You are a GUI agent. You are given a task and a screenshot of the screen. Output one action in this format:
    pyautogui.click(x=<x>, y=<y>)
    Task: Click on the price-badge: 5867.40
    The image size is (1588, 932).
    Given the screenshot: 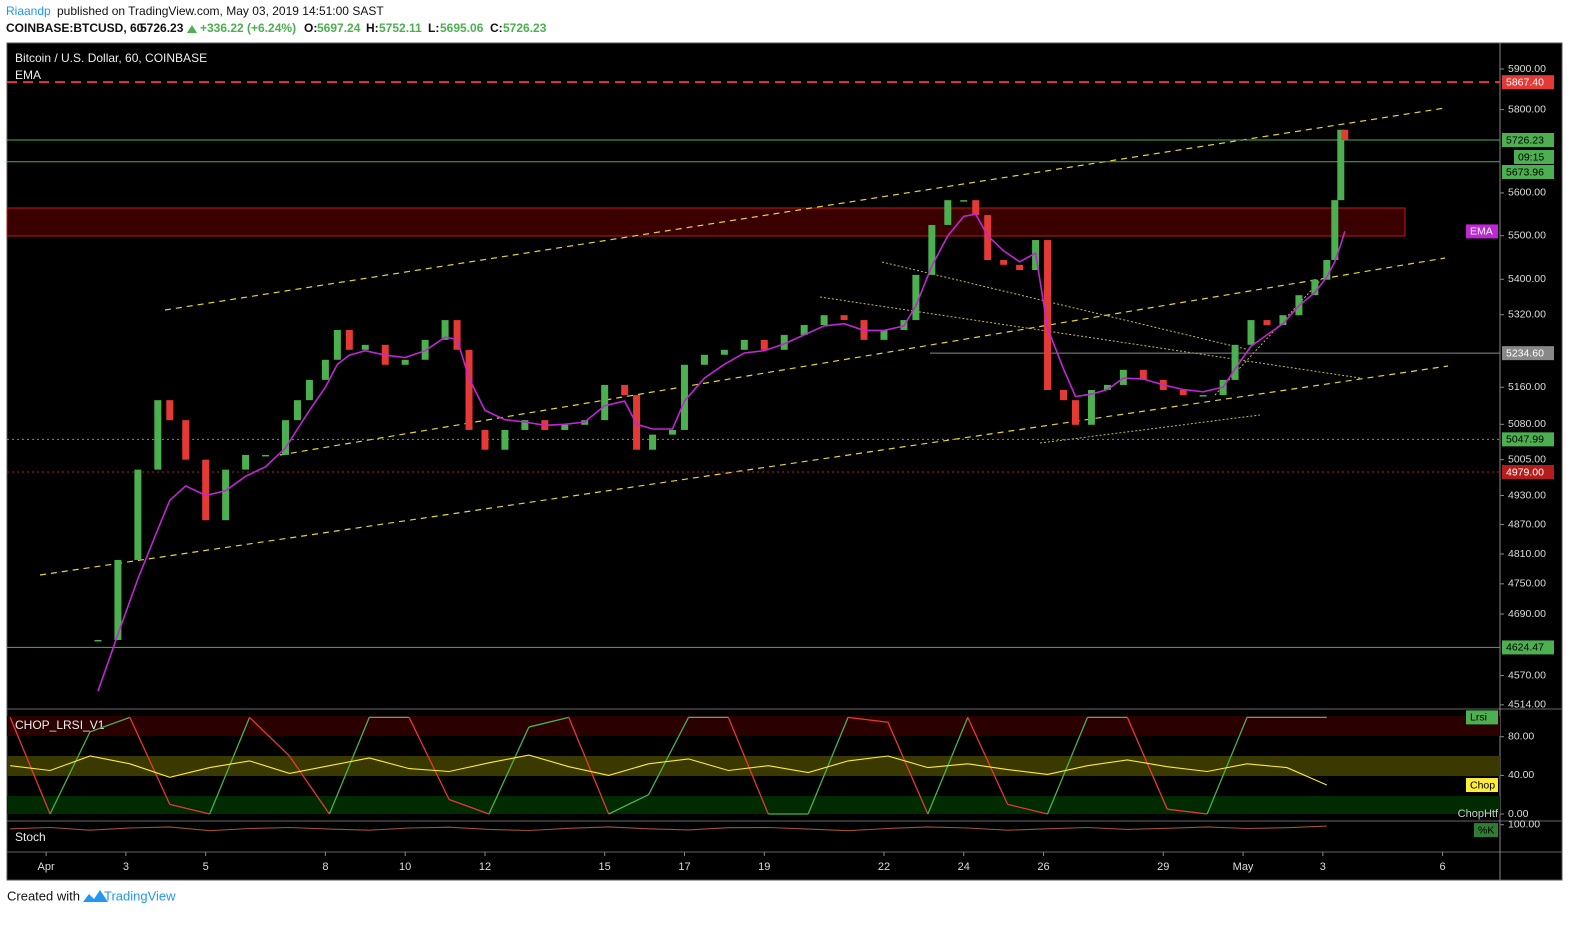 What is the action you would take?
    pyautogui.click(x=1525, y=82)
    